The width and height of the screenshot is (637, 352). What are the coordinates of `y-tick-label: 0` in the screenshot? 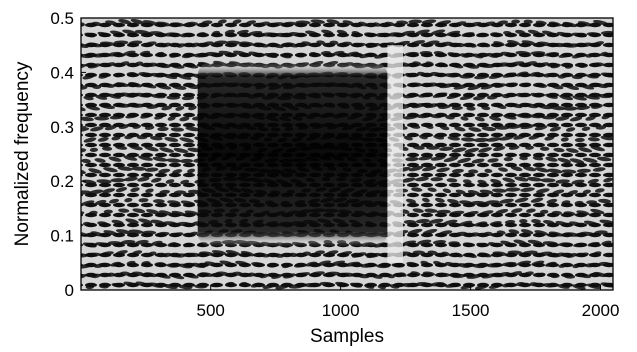 It's located at (69, 290).